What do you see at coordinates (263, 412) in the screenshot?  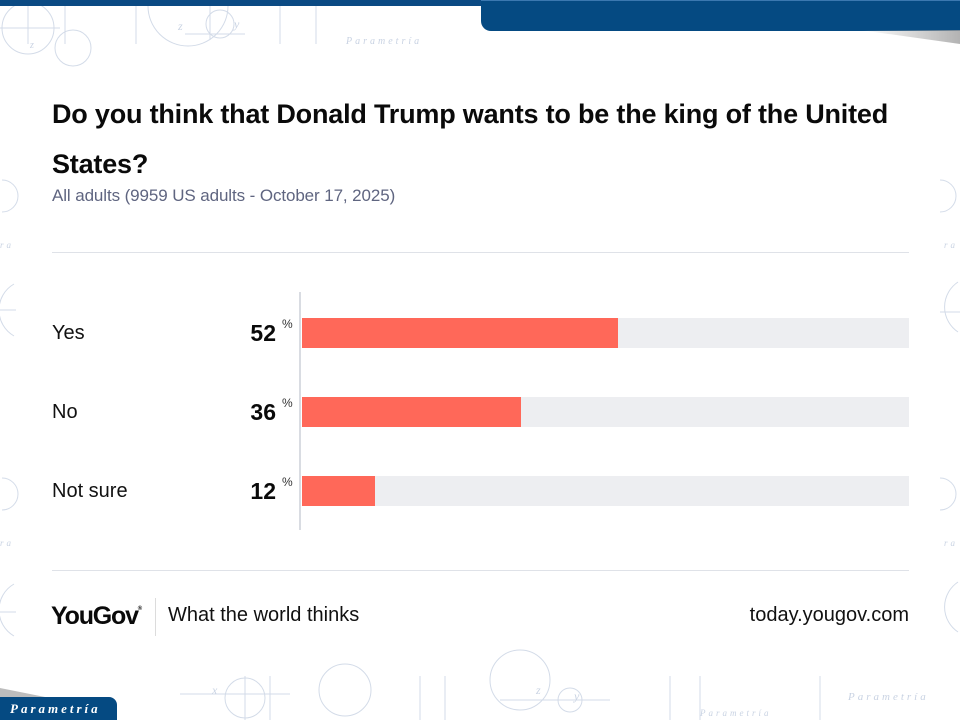 I see `value-label: 36` at bounding box center [263, 412].